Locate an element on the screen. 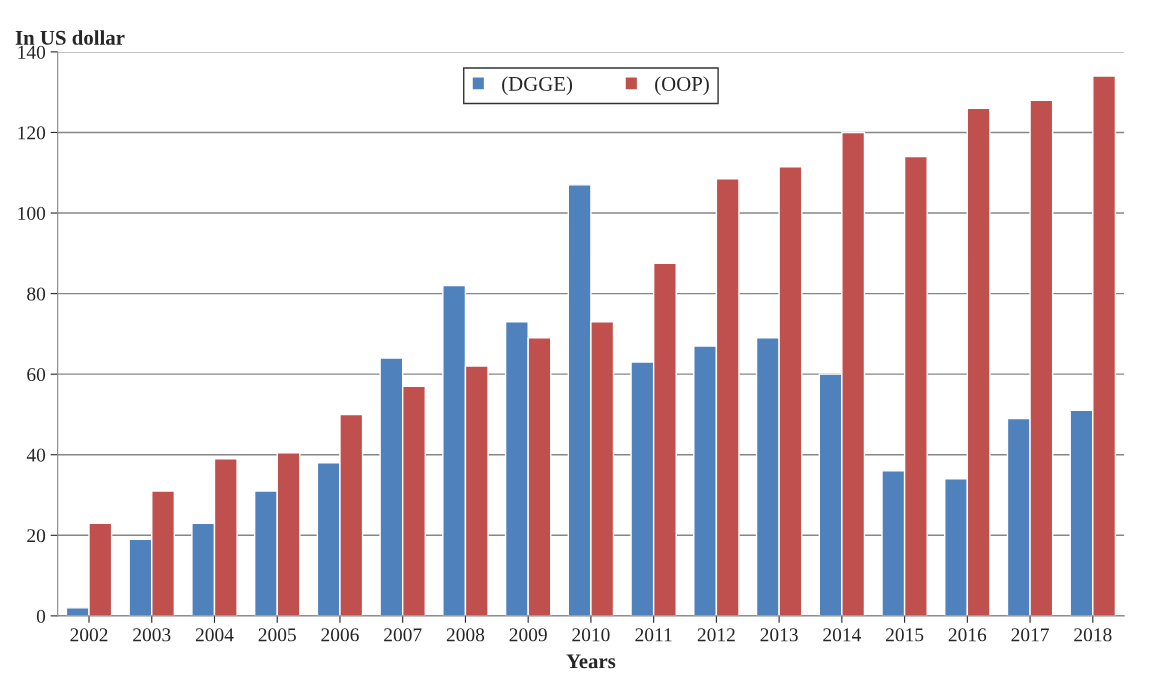 The width and height of the screenshot is (1153, 692). x-tick-label: 2011 is located at coordinates (653, 635).